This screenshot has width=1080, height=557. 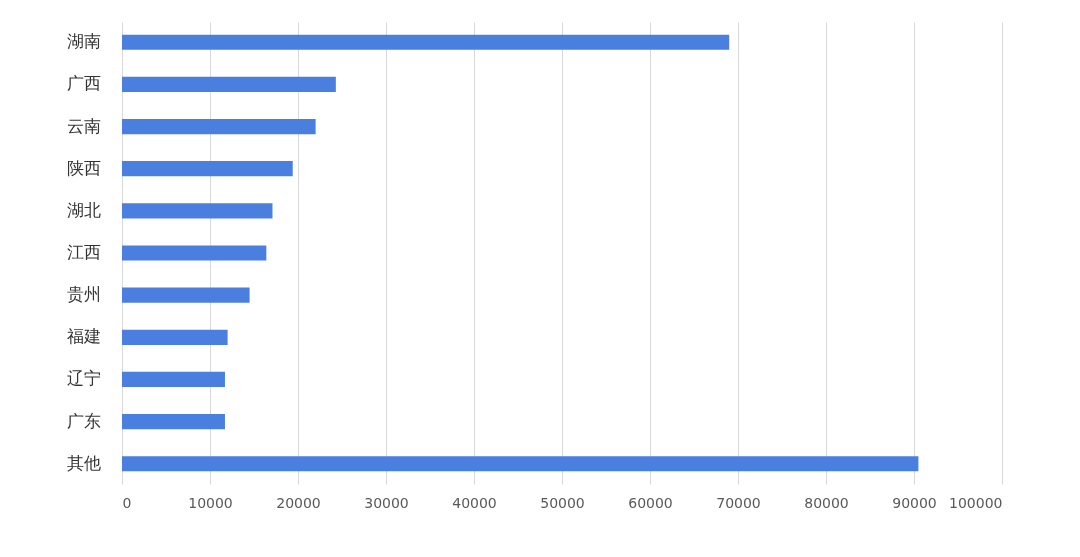 What do you see at coordinates (83, 294) in the screenshot?
I see `y-tick-label: 贵州` at bounding box center [83, 294].